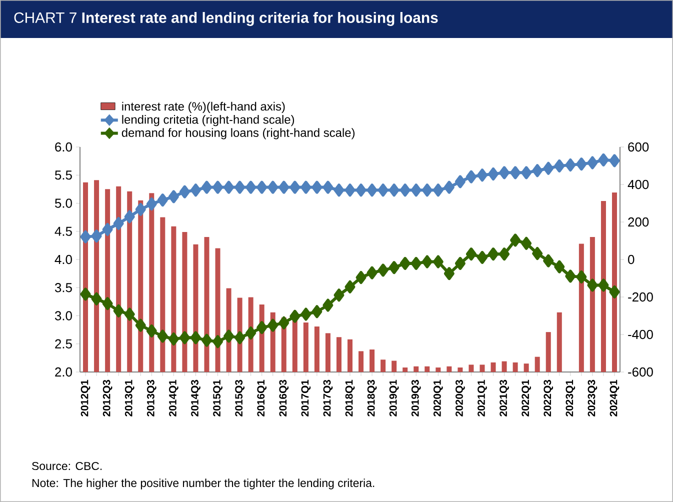 The width and height of the screenshot is (673, 502). I want to click on text: Note: The higher the positive number the tighter the lending criteria., so click(203, 484).